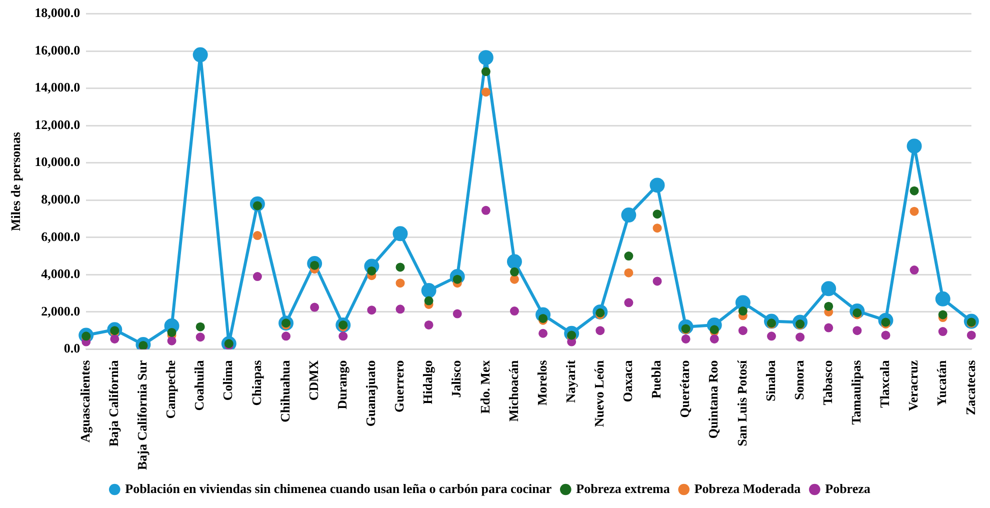 This screenshot has height=508, width=990. What do you see at coordinates (848, 488) in the screenshot?
I see `legend-label: Pobreza` at bounding box center [848, 488].